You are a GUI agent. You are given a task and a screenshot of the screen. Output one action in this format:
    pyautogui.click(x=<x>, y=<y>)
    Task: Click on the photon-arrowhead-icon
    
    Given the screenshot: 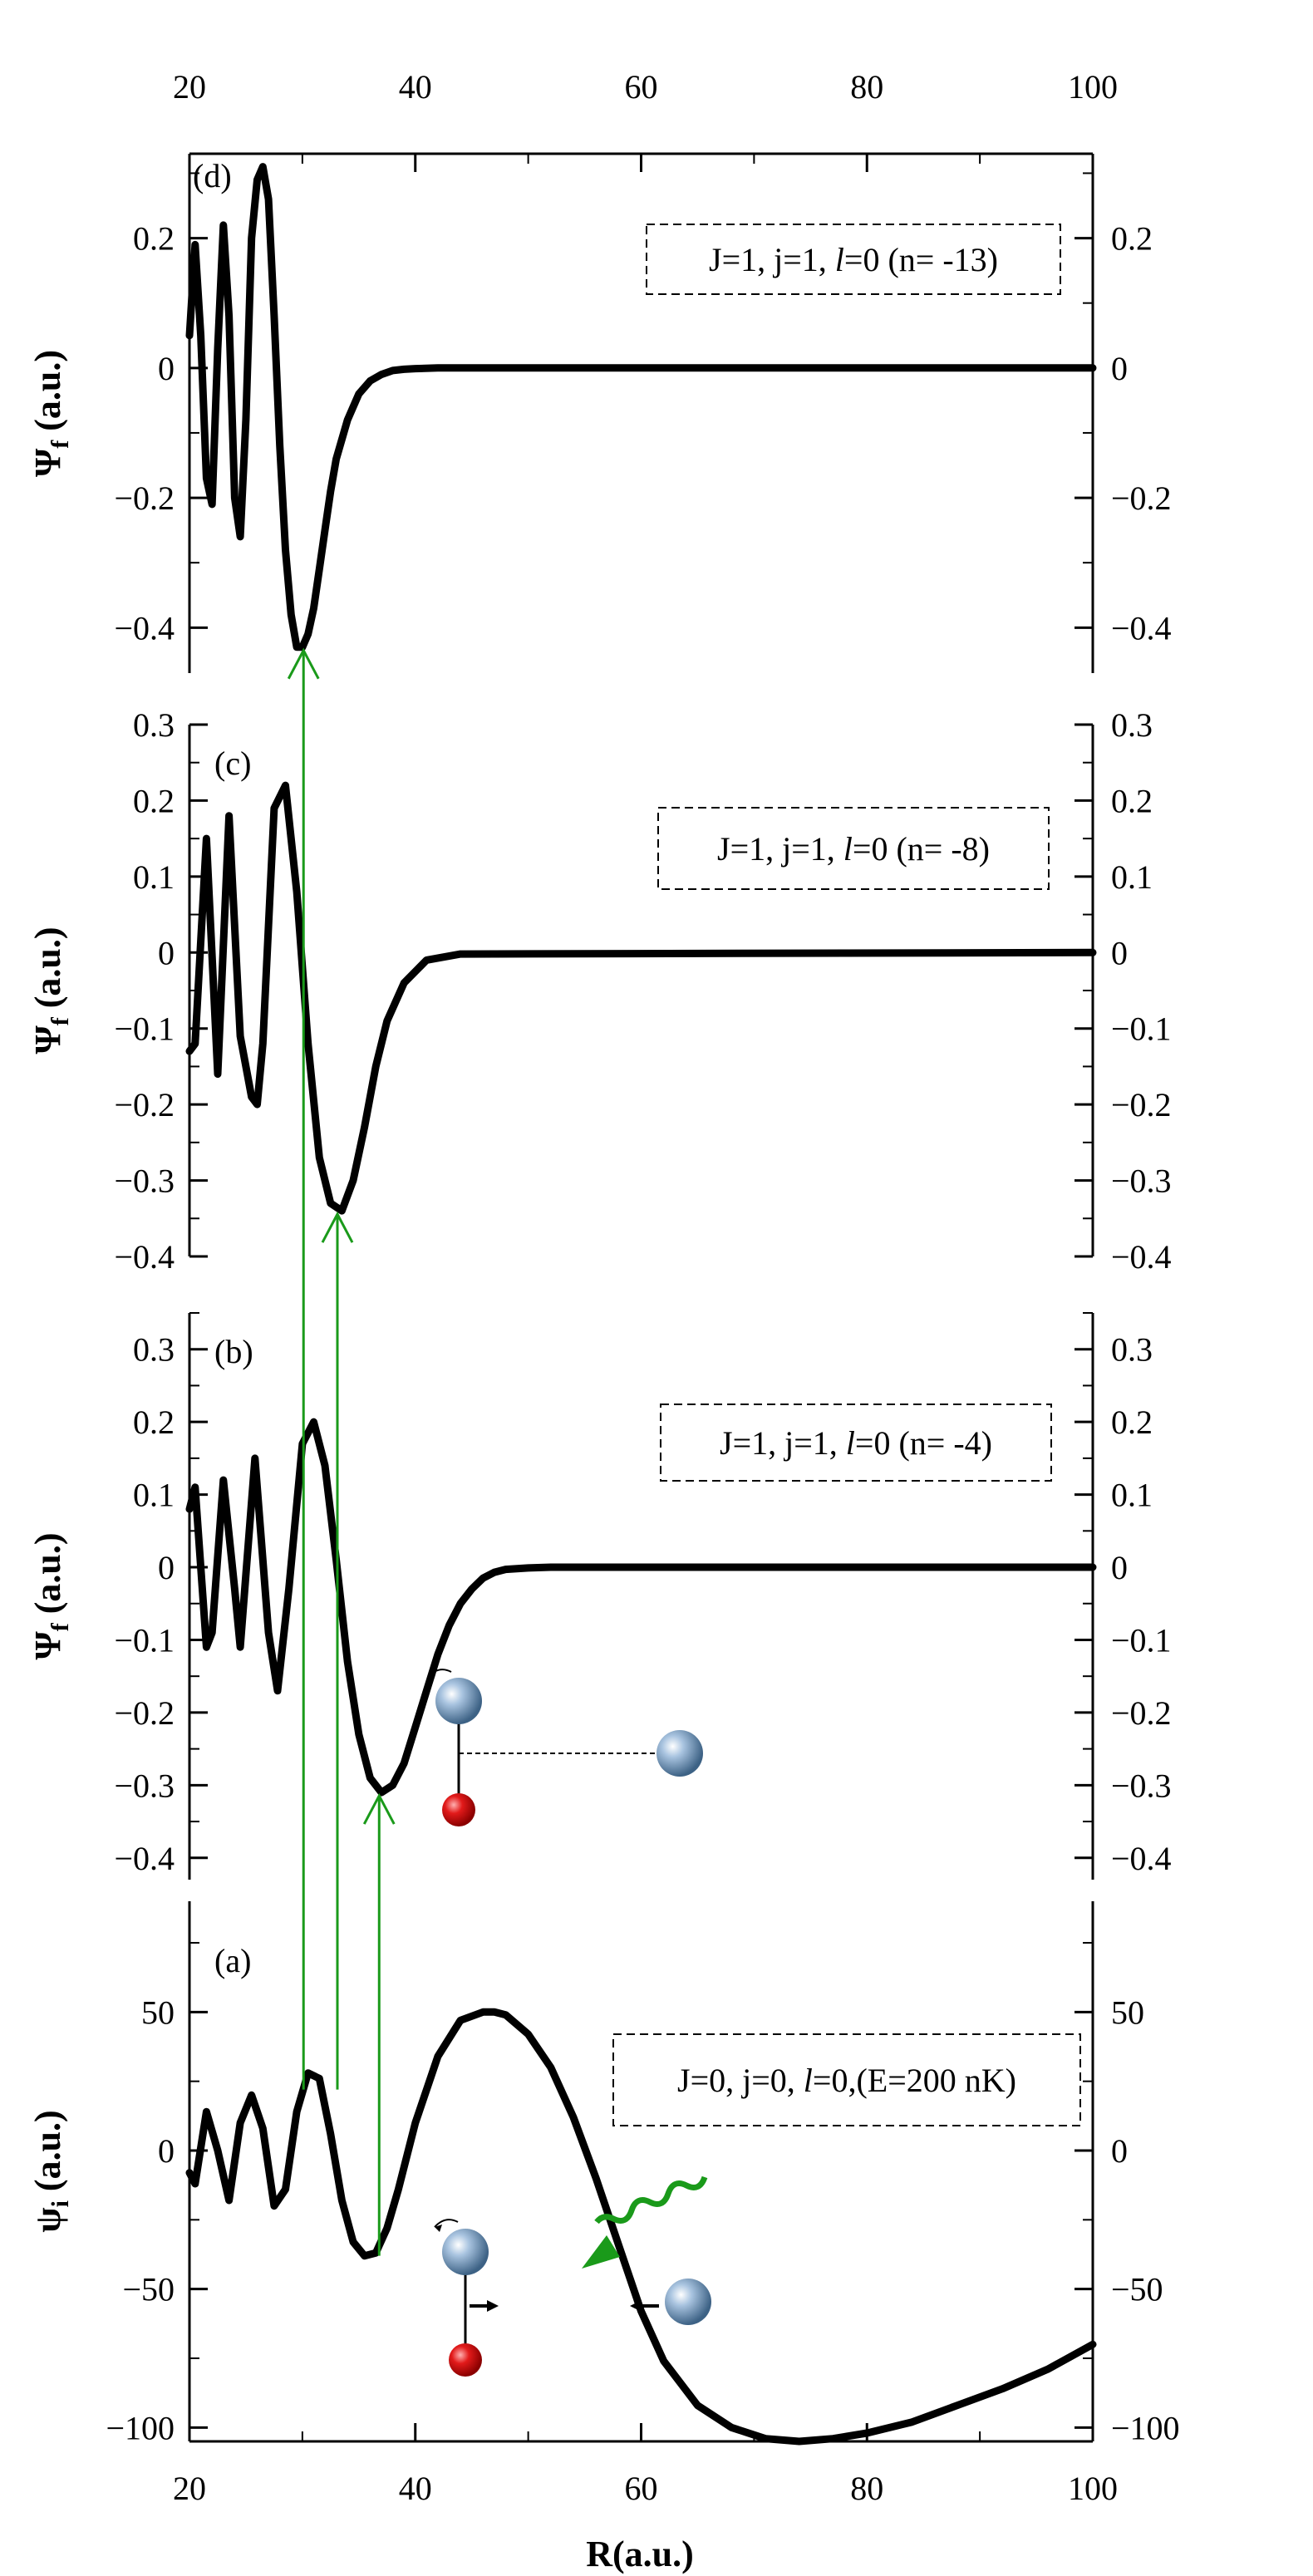 What is the action you would take?
    pyautogui.click(x=601, y=2252)
    